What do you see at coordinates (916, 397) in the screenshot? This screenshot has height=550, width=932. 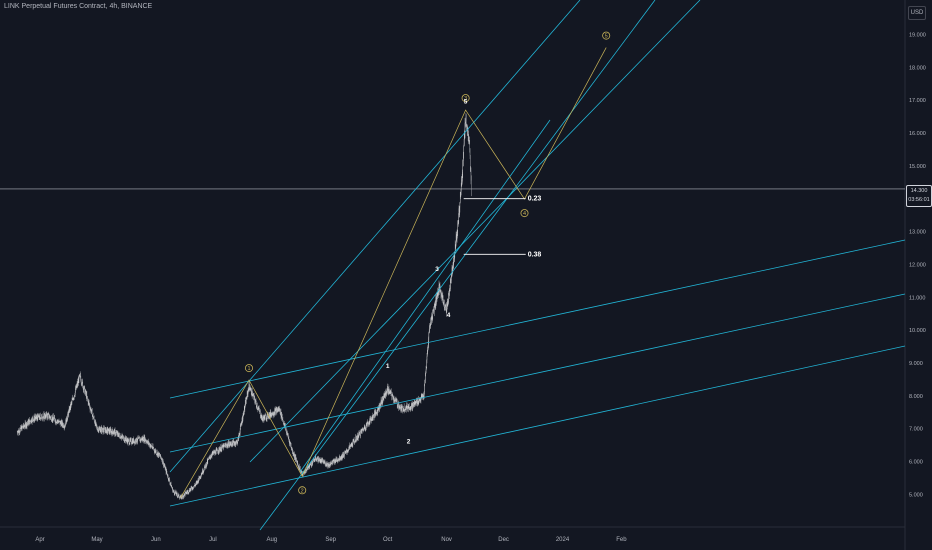 I see `y-tick-label: 8.000` at bounding box center [916, 397].